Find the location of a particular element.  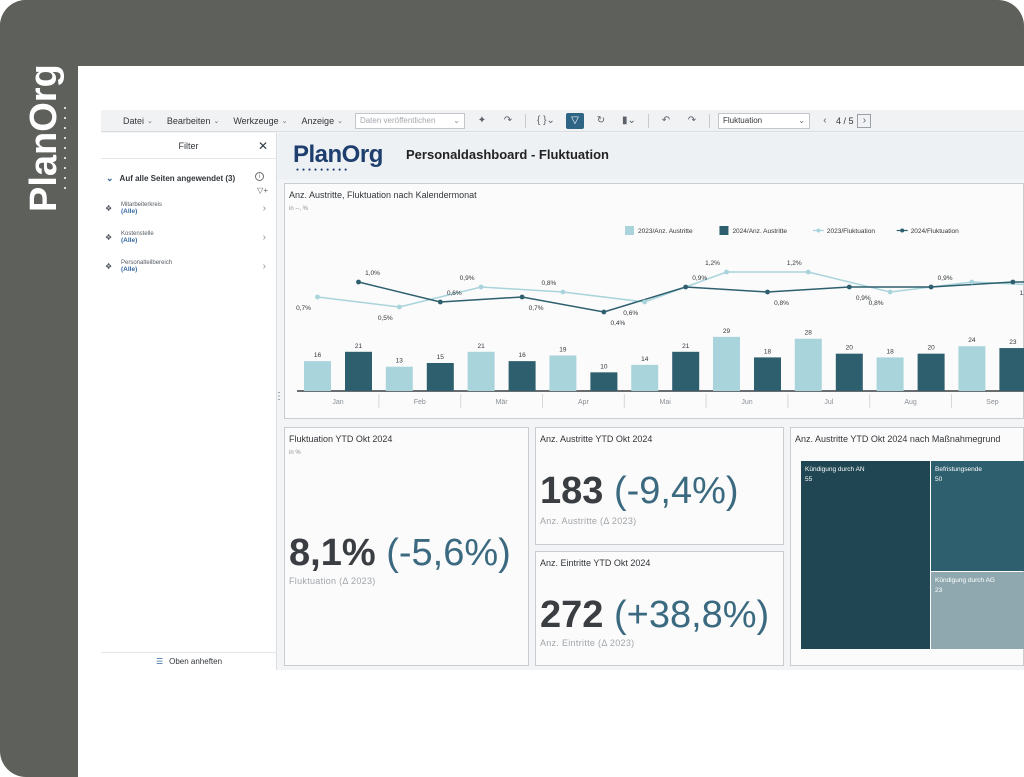

publish-data-label: Daten veröffentlichen is located at coordinates (397, 120).